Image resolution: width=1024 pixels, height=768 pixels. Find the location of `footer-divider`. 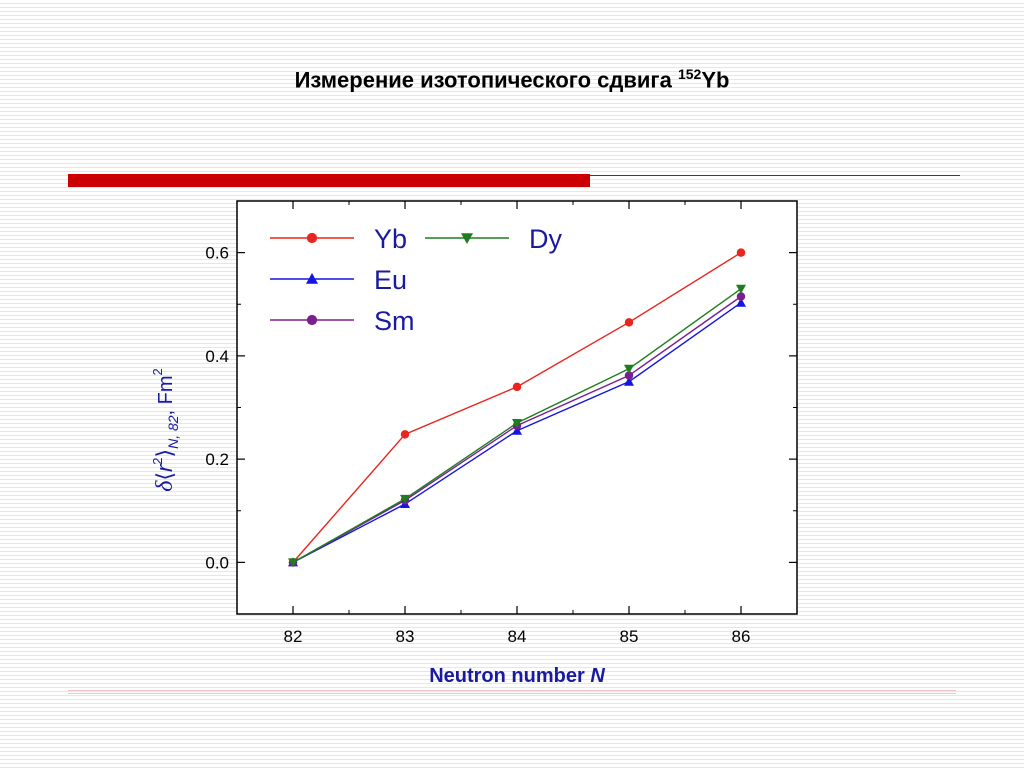

footer-divider is located at coordinates (512, 692).